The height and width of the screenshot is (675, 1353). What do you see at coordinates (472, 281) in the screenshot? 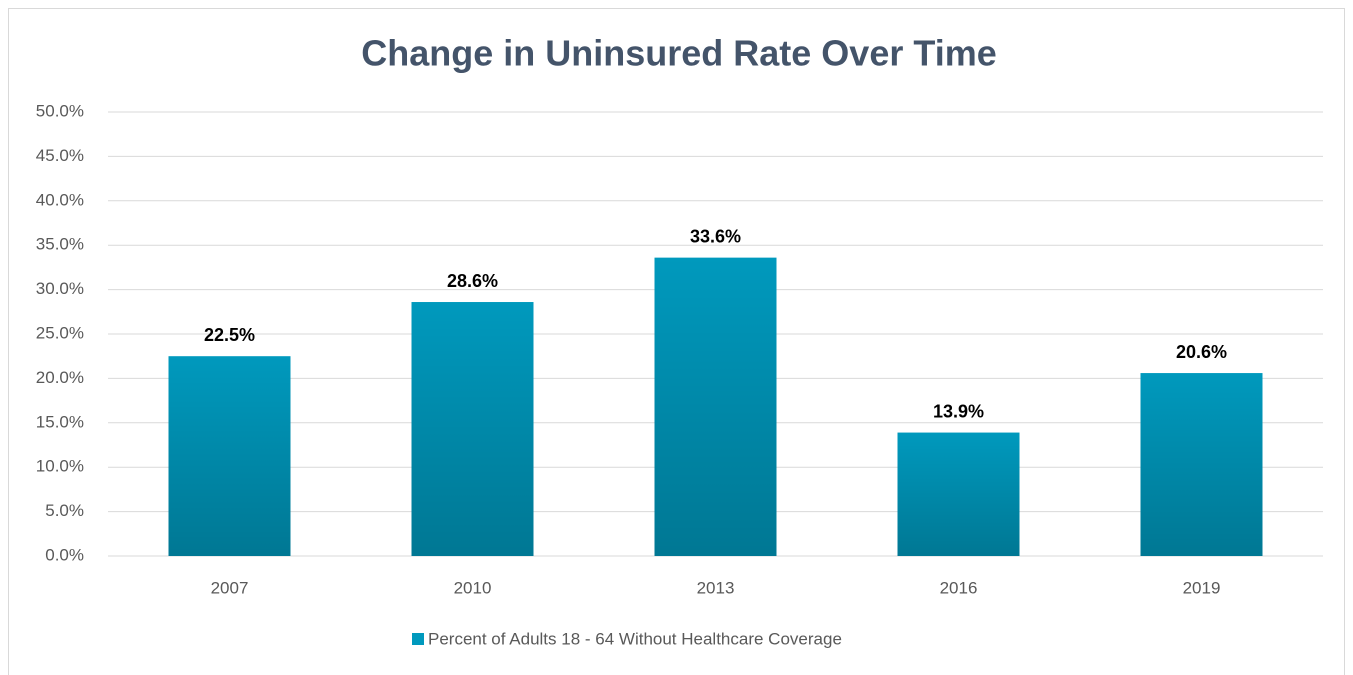
I see `data-label: 28.6%` at bounding box center [472, 281].